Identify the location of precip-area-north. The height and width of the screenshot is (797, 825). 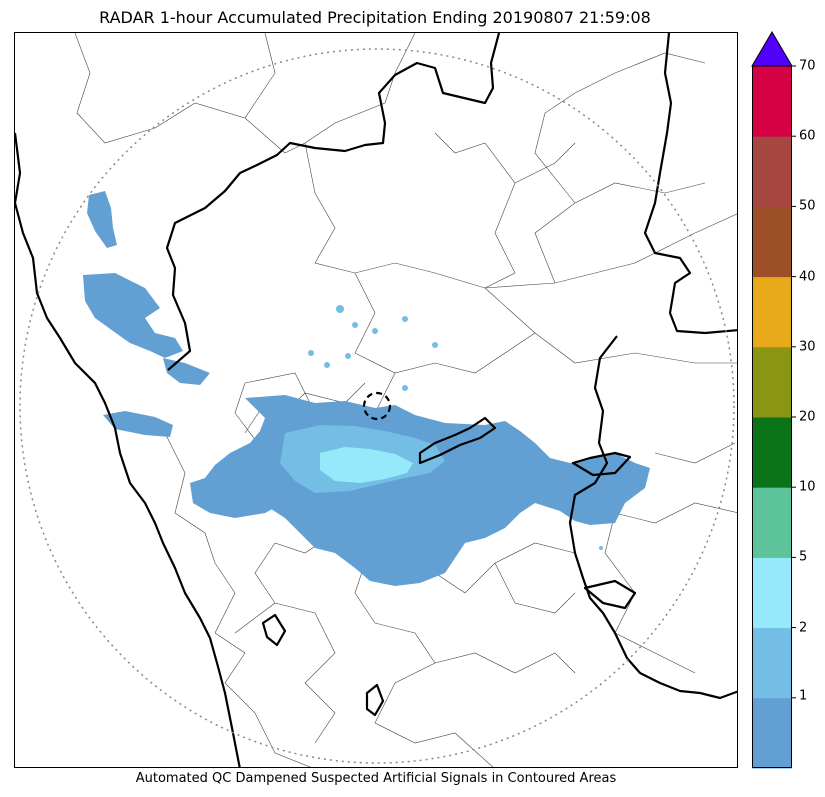
(102, 219).